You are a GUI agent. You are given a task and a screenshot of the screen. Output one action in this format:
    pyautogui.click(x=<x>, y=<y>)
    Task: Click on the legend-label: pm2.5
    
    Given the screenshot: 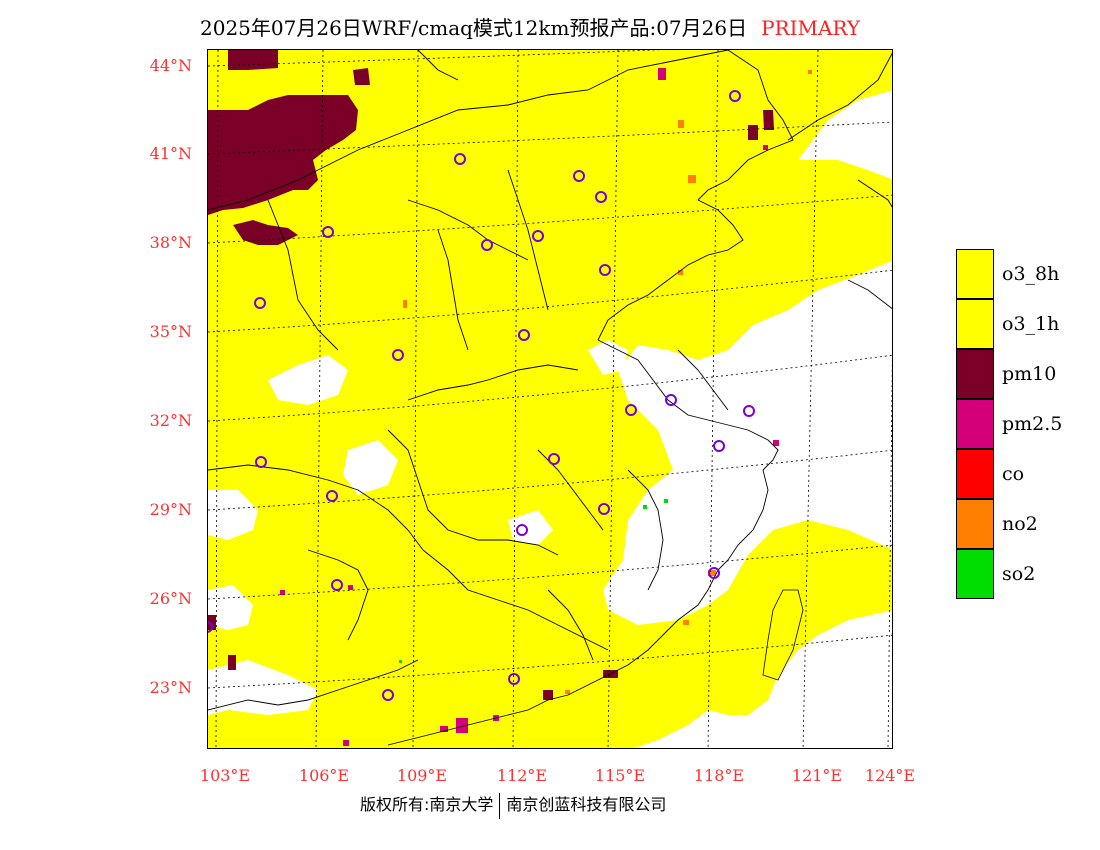 What is the action you would take?
    pyautogui.click(x=1032, y=424)
    